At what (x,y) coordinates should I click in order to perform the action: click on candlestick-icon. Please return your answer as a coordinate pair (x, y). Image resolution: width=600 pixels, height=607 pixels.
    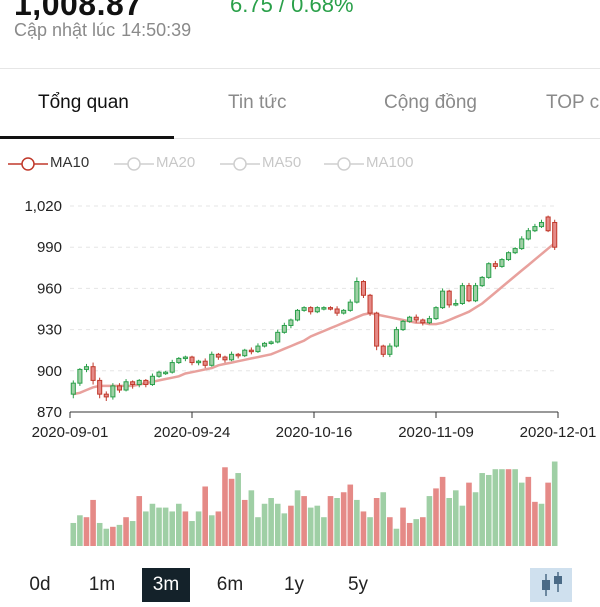
    Looking at the image, I should click on (551, 585).